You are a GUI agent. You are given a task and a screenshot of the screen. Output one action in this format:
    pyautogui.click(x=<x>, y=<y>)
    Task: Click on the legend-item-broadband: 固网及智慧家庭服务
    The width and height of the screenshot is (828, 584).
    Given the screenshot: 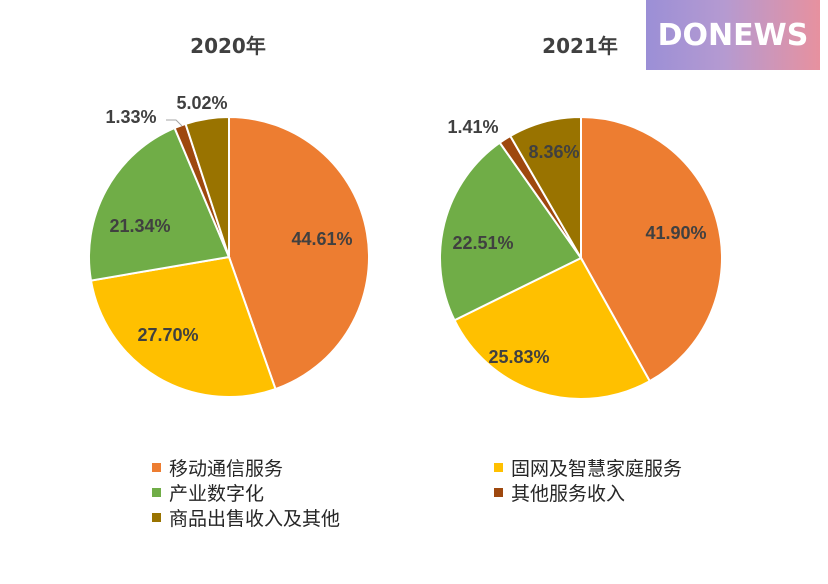 What is the action you would take?
    pyautogui.click(x=588, y=467)
    